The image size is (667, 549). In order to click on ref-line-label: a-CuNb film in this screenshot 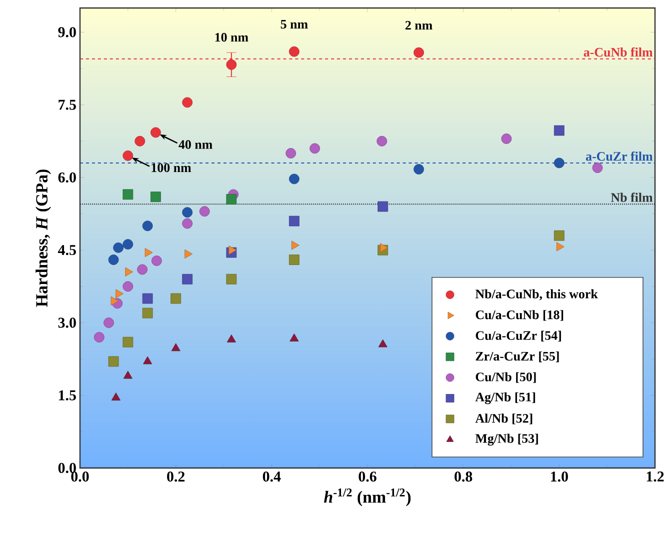, I will do `click(618, 52)`.